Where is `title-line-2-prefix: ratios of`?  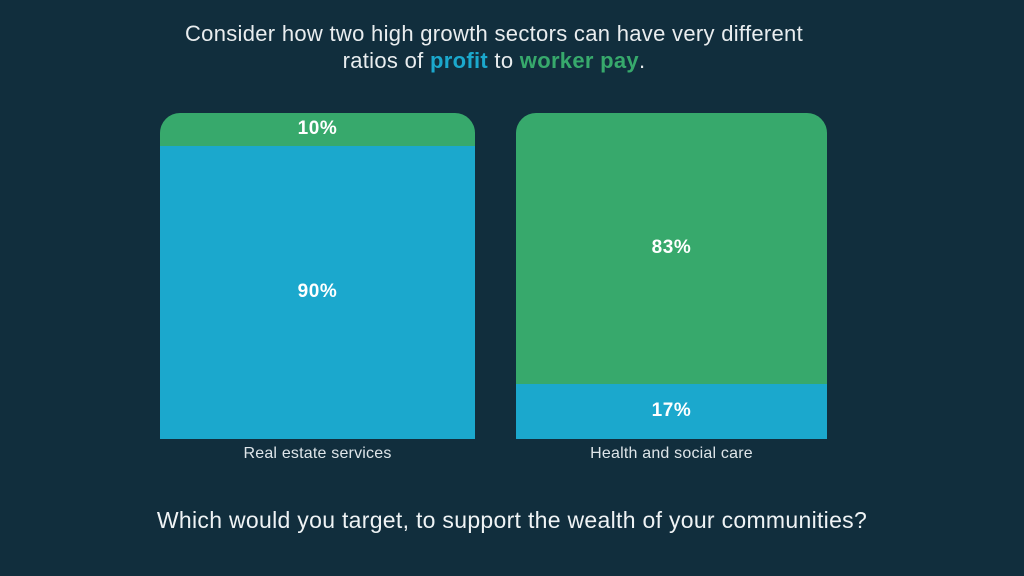 title-line-2-prefix: ratios of is located at coordinates (383, 60).